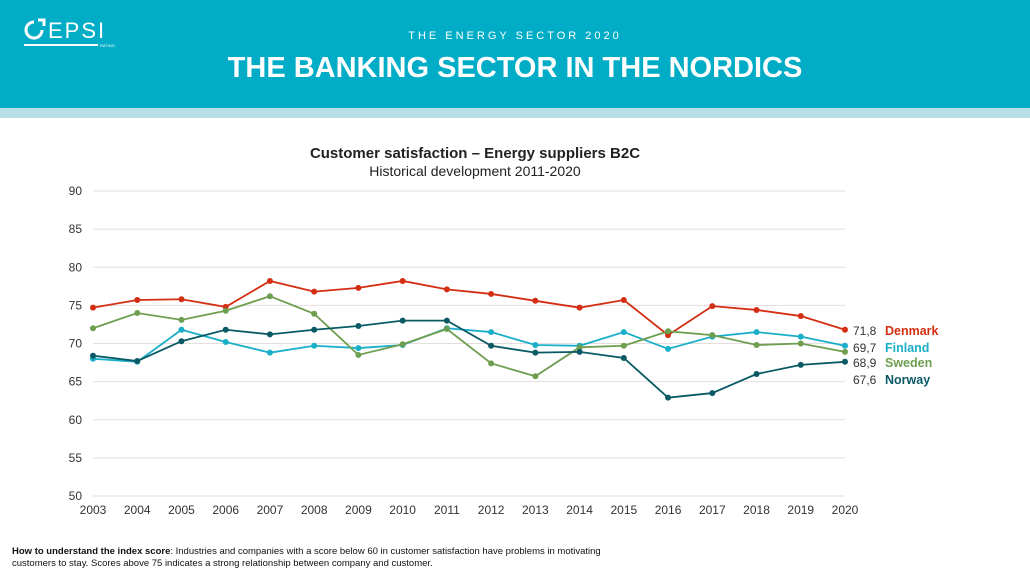  Describe the element at coordinates (76, 458) in the screenshot. I see `y-tick-label: 55` at that location.